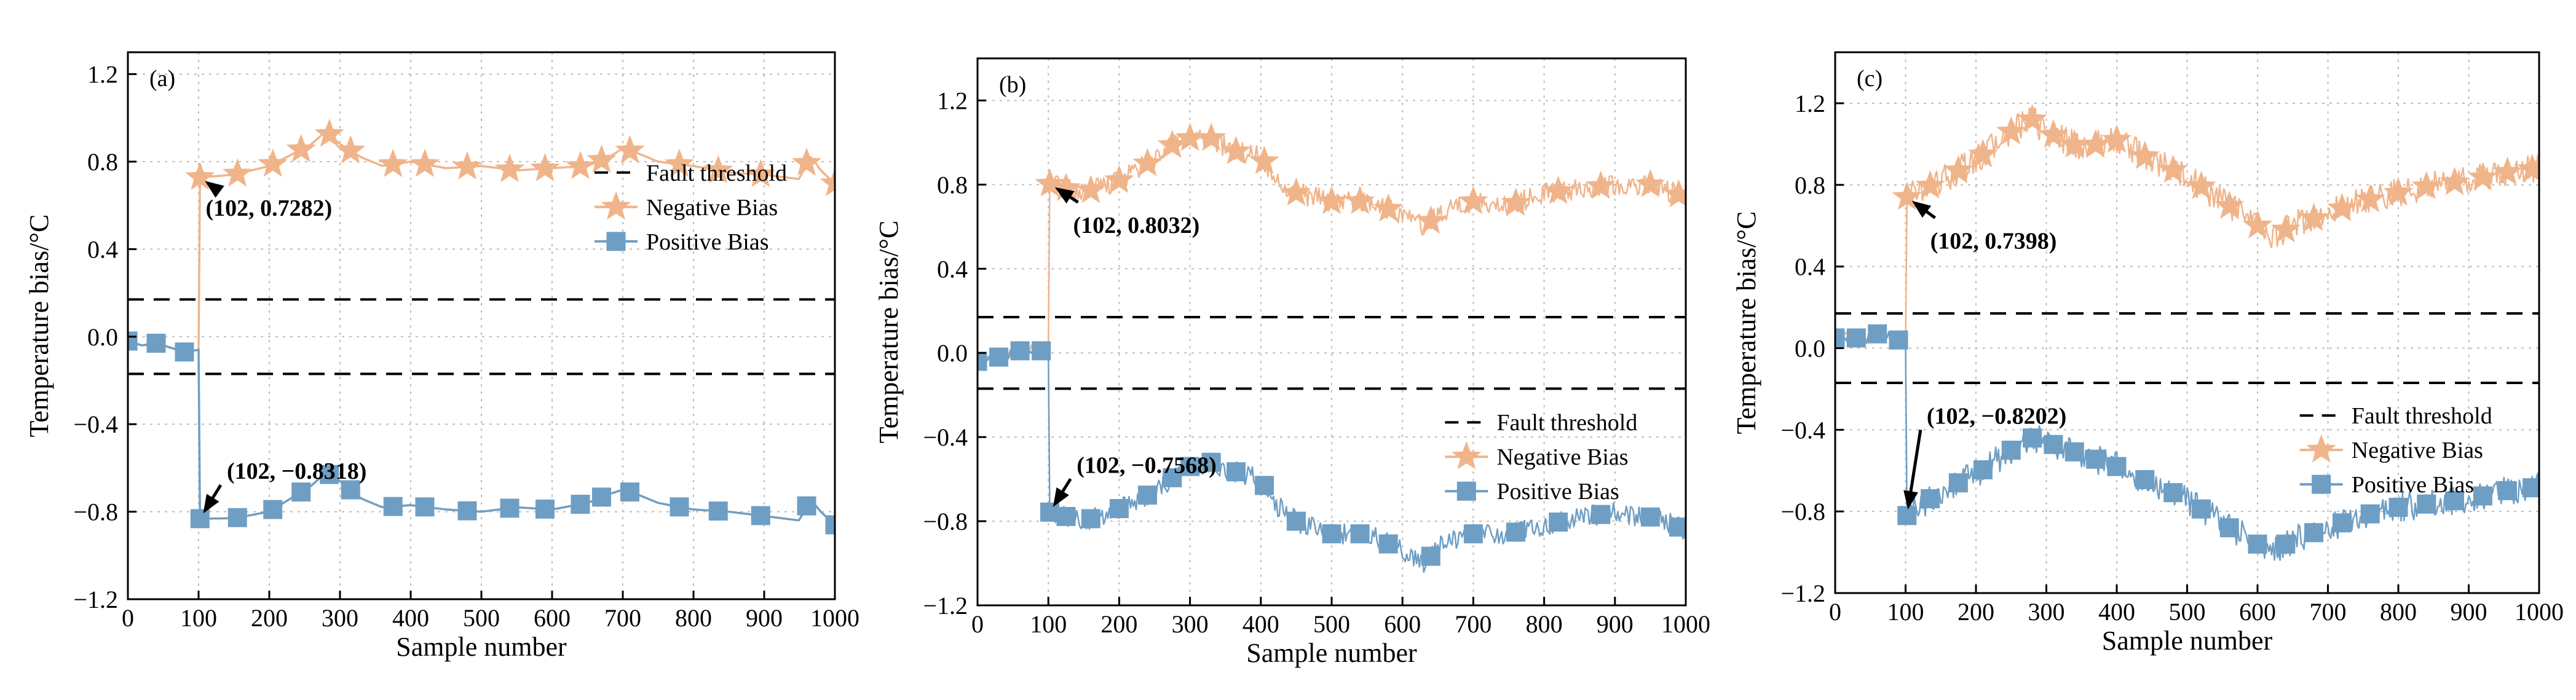 The height and width of the screenshot is (700, 2576). I want to click on annotation-text: (102, −0.7568), so click(1146, 465).